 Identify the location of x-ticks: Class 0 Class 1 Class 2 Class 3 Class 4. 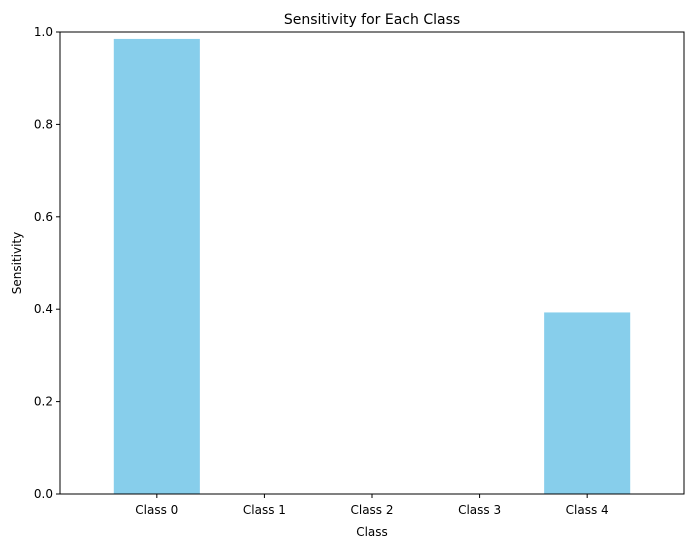
(372, 505).